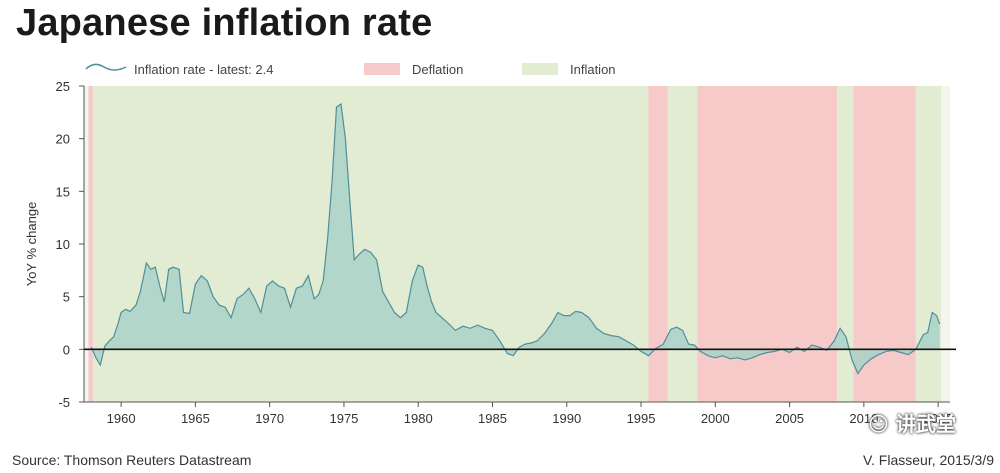 This screenshot has width=1000, height=473. What do you see at coordinates (566, 418) in the screenshot?
I see `x-tick-label: 1990` at bounding box center [566, 418].